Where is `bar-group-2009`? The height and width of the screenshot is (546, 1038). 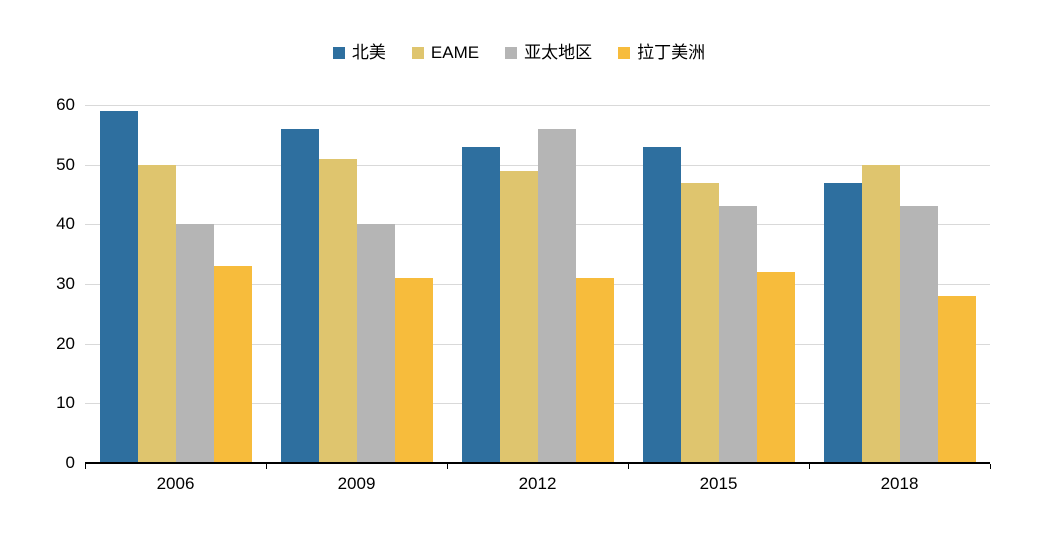
bar-group-2009 is located at coordinates (356, 295).